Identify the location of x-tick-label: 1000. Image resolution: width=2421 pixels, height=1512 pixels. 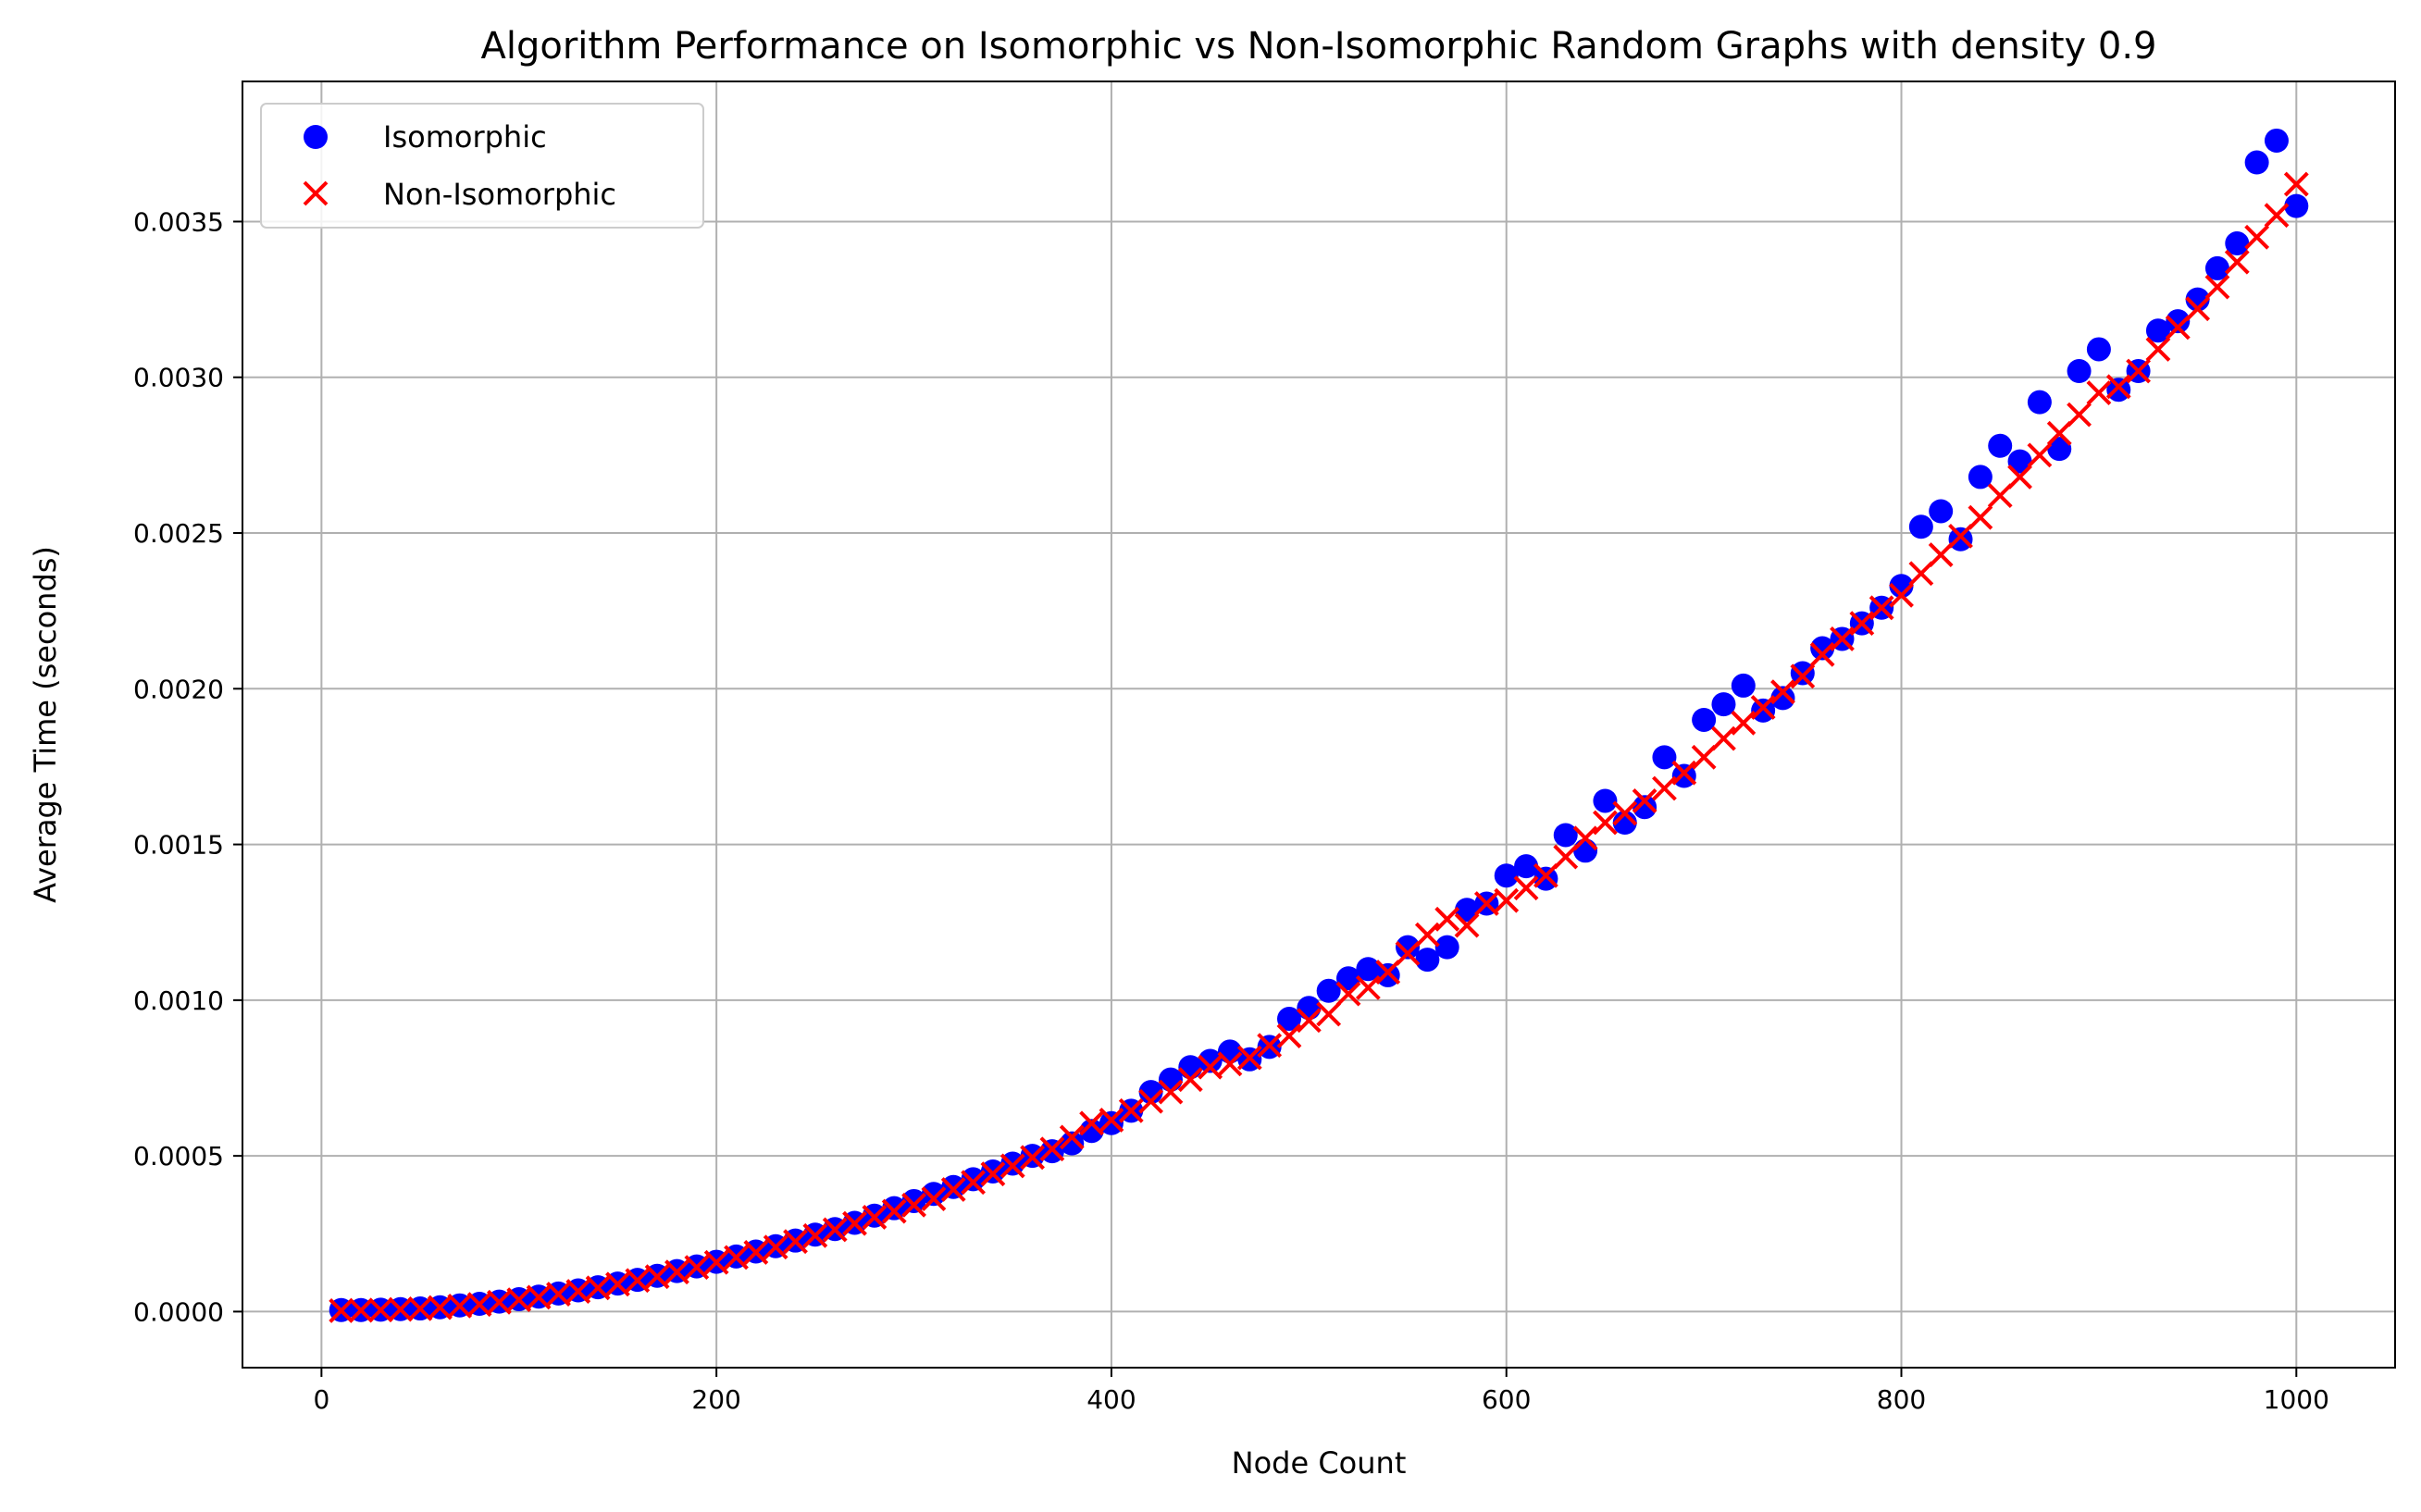
(2296, 1399).